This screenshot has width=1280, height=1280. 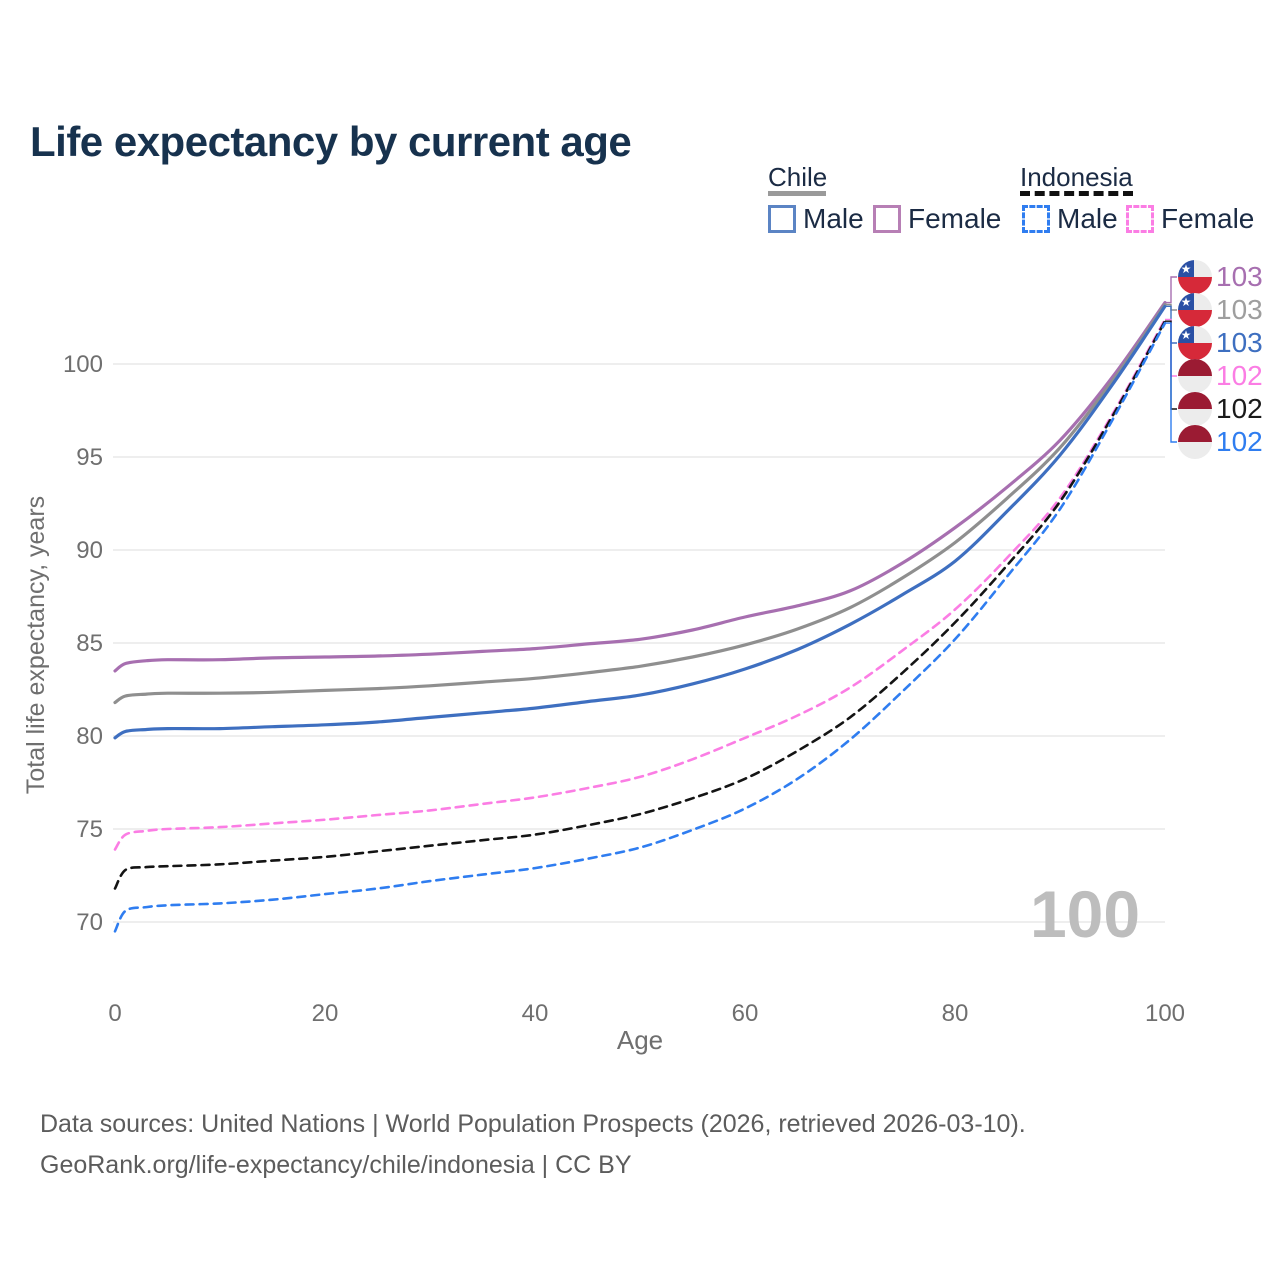 I want to click on x-tick-label: 20, so click(x=325, y=1013).